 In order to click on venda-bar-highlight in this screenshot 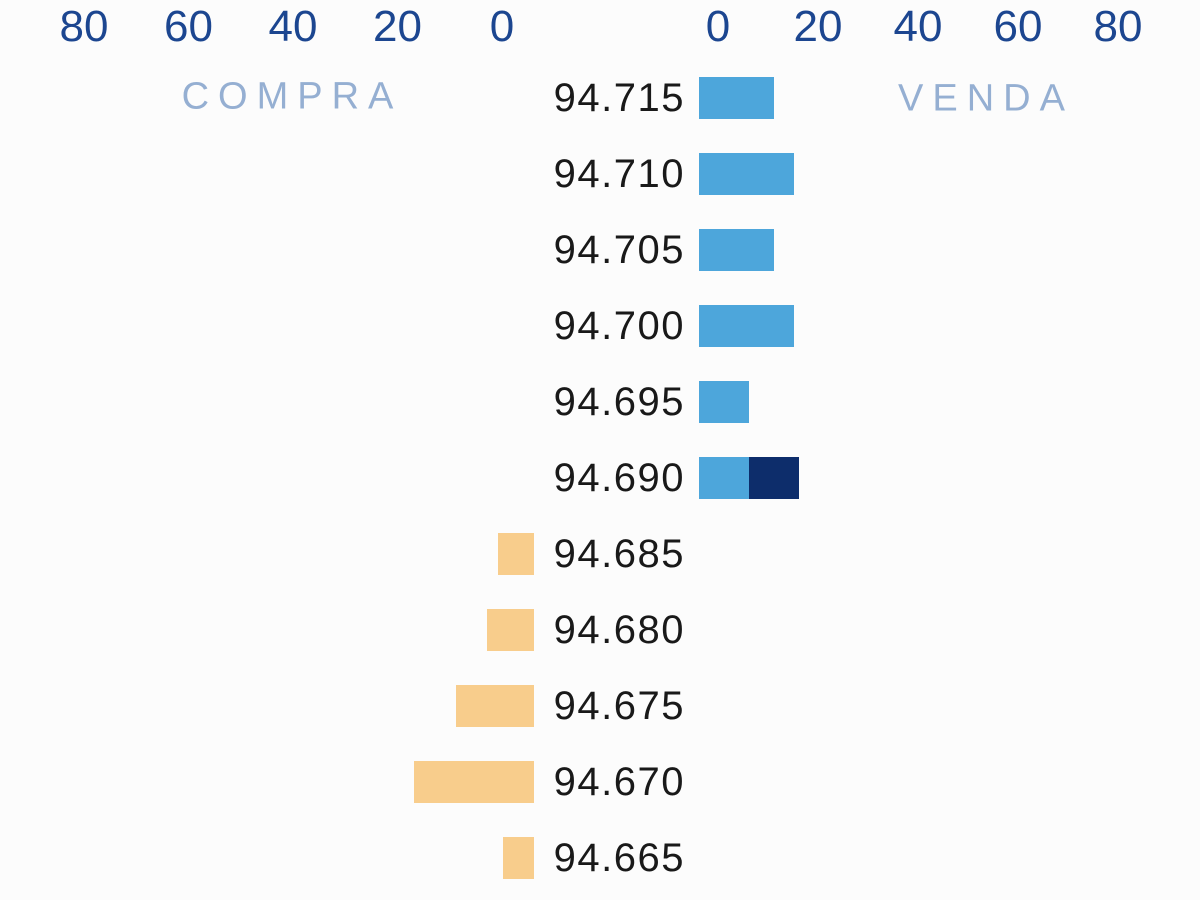, I will do `click(774, 478)`.